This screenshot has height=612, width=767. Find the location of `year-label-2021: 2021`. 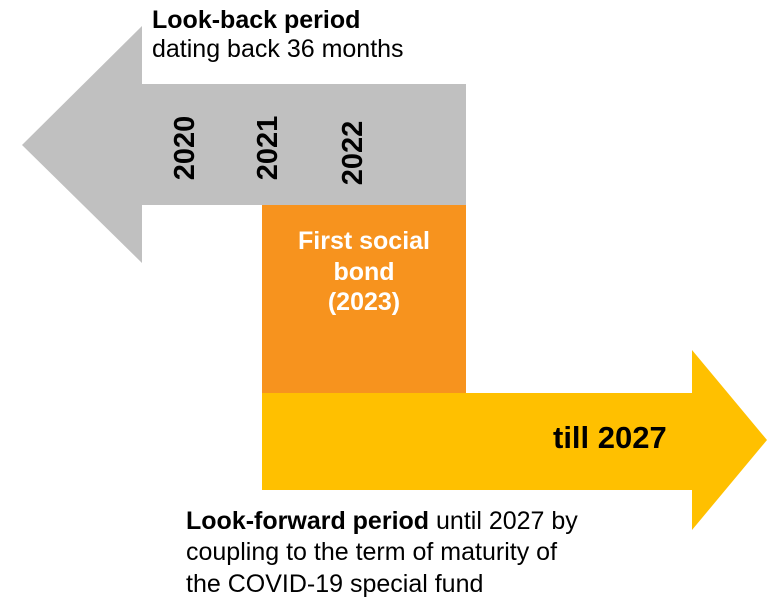

year-label-2021: 2021 is located at coordinates (268, 148).